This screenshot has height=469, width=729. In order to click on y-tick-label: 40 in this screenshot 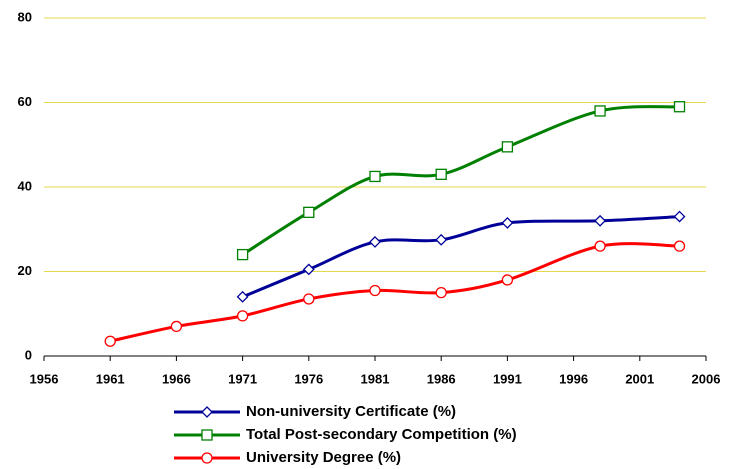, I will do `click(25, 185)`.